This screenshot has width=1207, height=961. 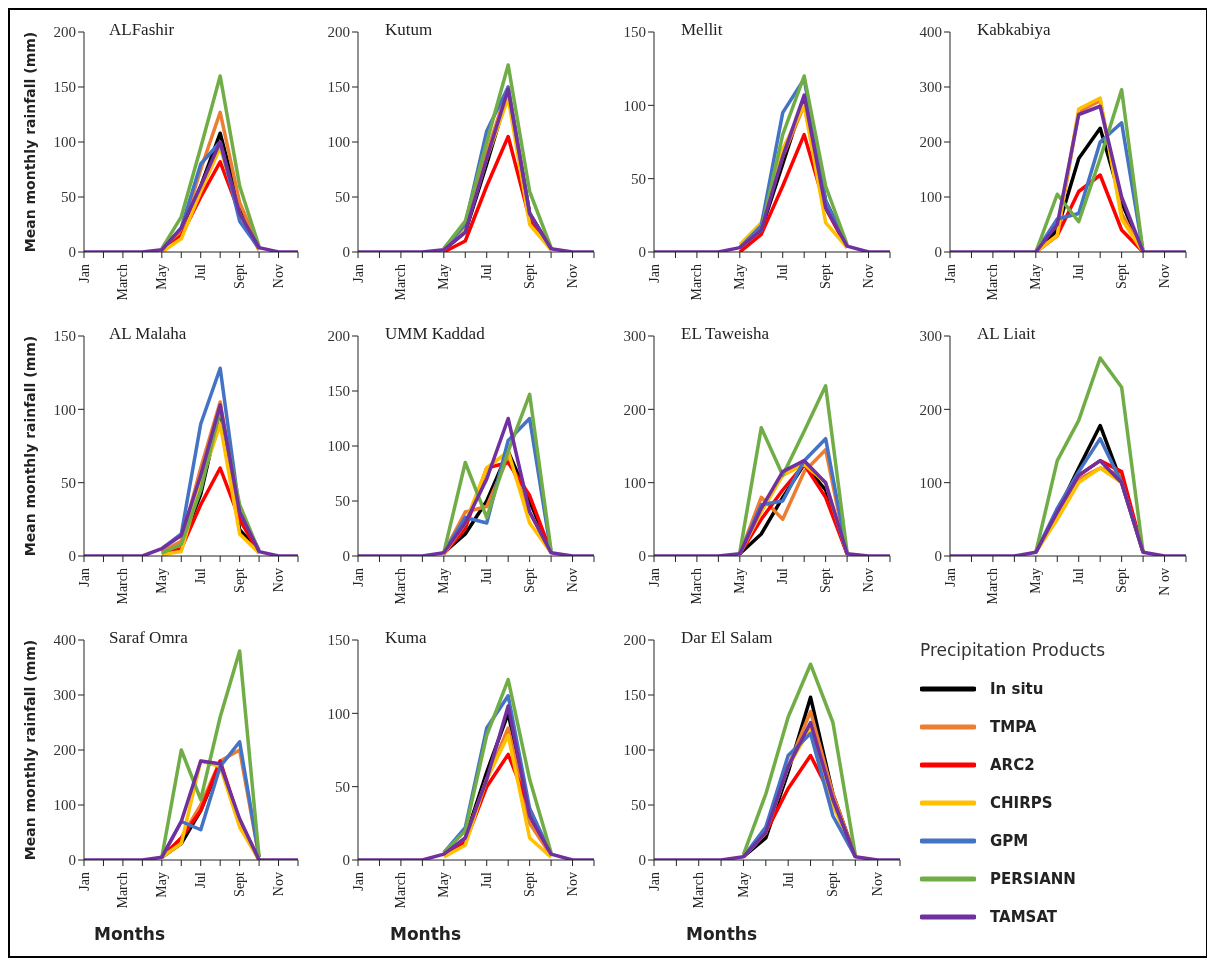 What do you see at coordinates (1017, 689) in the screenshot?
I see `legend-label: In situ` at bounding box center [1017, 689].